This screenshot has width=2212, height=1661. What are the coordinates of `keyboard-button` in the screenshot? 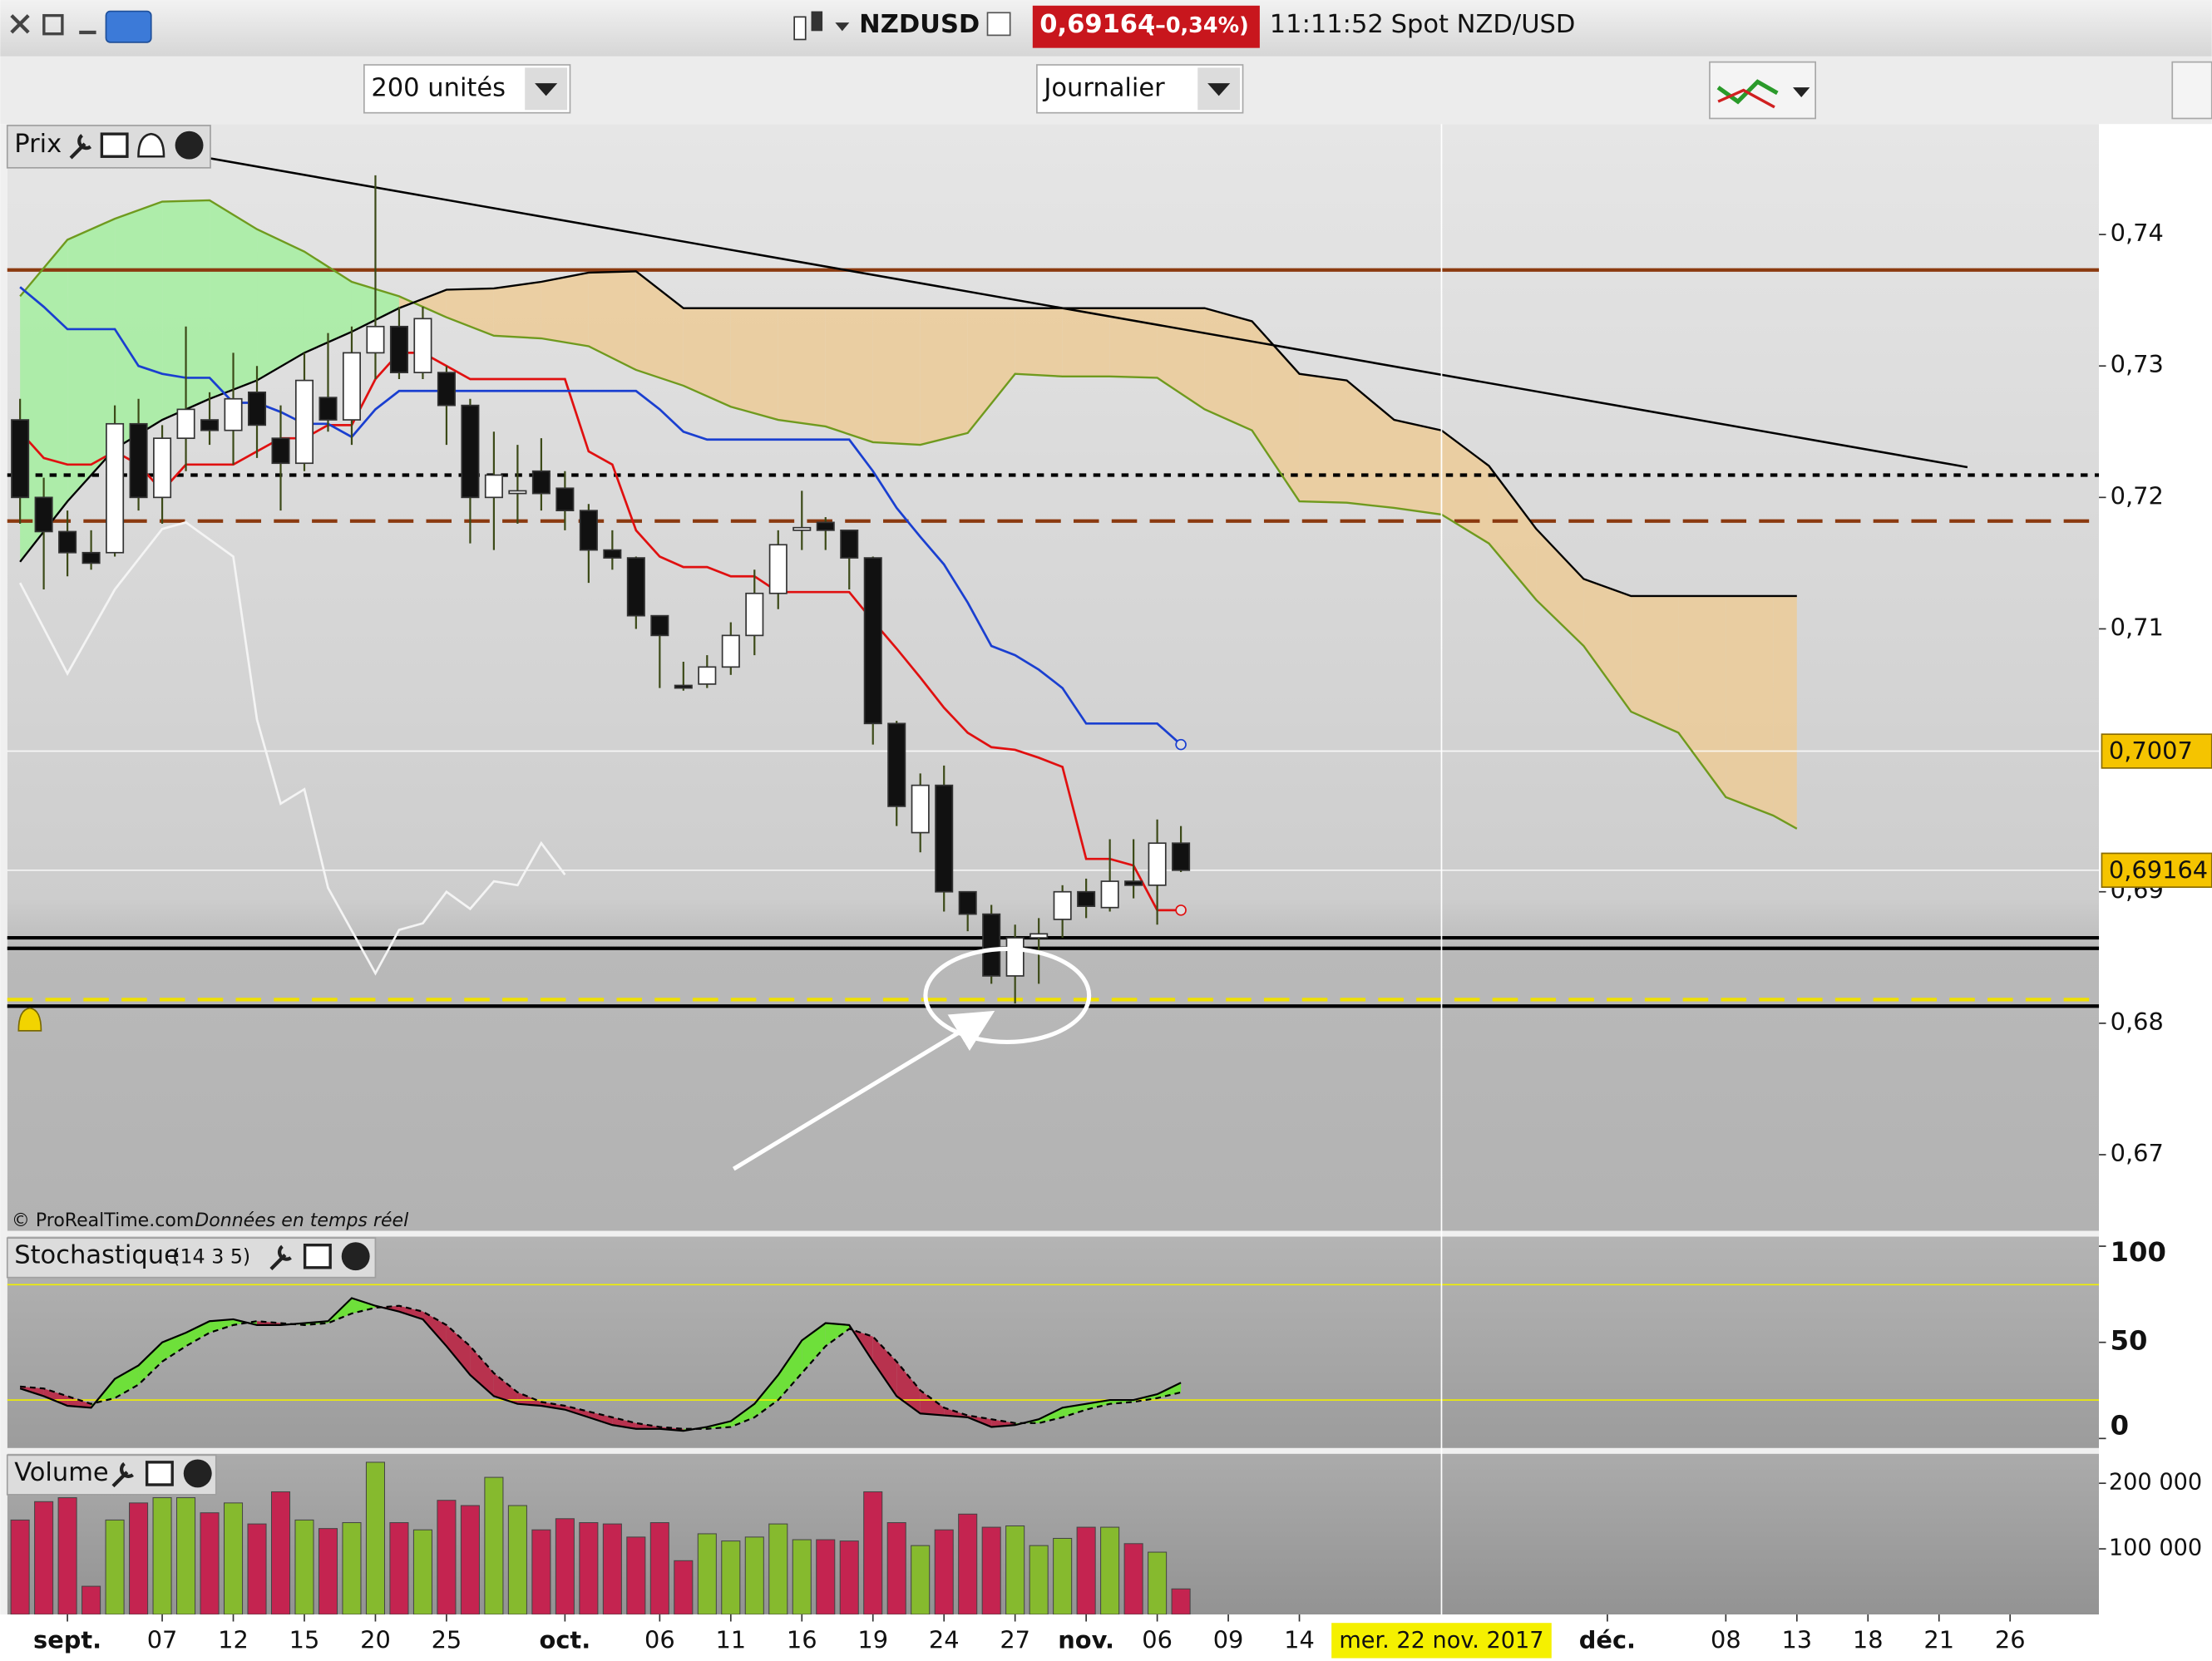 It's located at (128, 26).